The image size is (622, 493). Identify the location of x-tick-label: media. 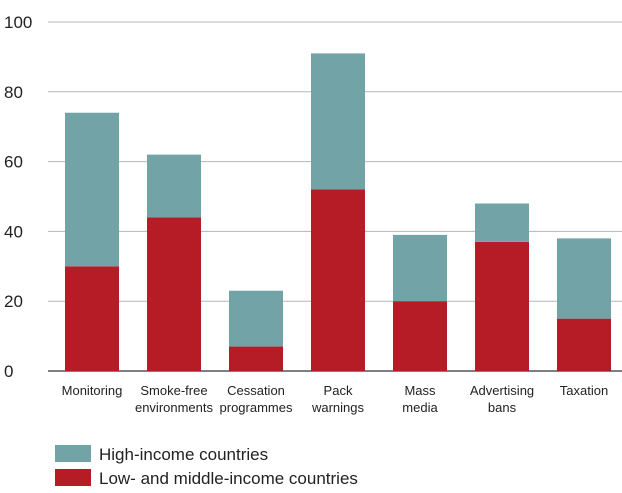
(420, 407).